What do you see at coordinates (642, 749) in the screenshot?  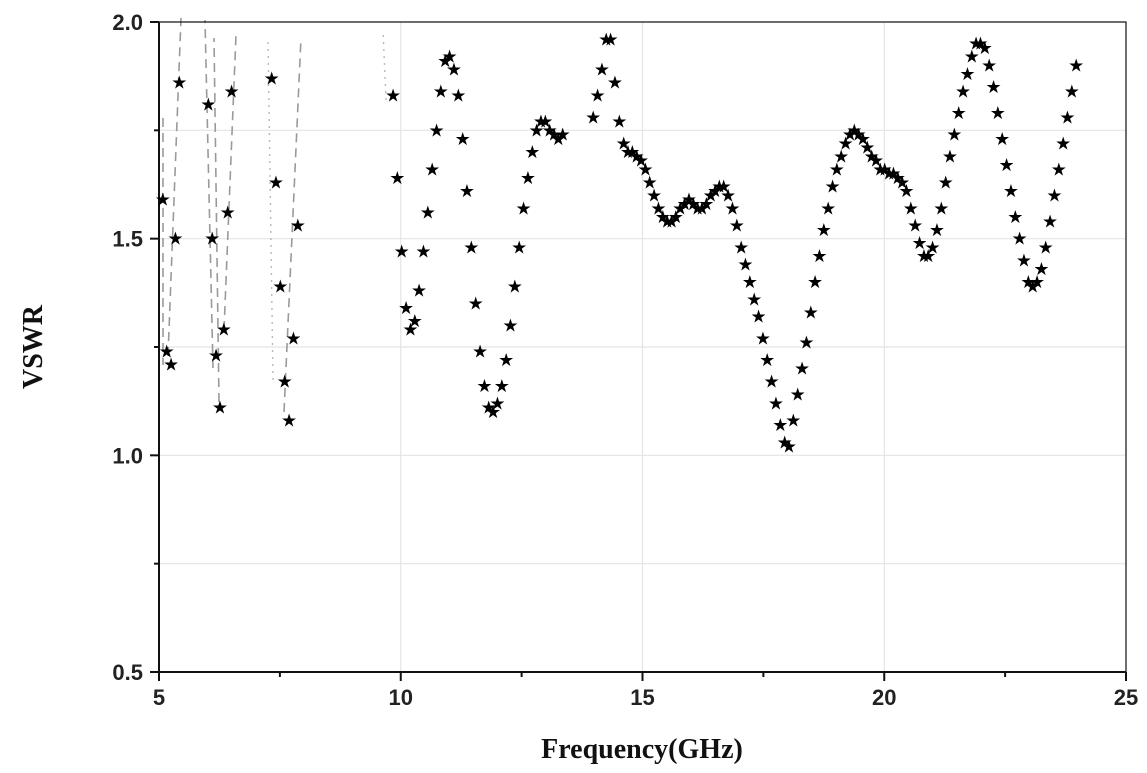 I see `x-axis-title: Frequency(GHz)` at bounding box center [642, 749].